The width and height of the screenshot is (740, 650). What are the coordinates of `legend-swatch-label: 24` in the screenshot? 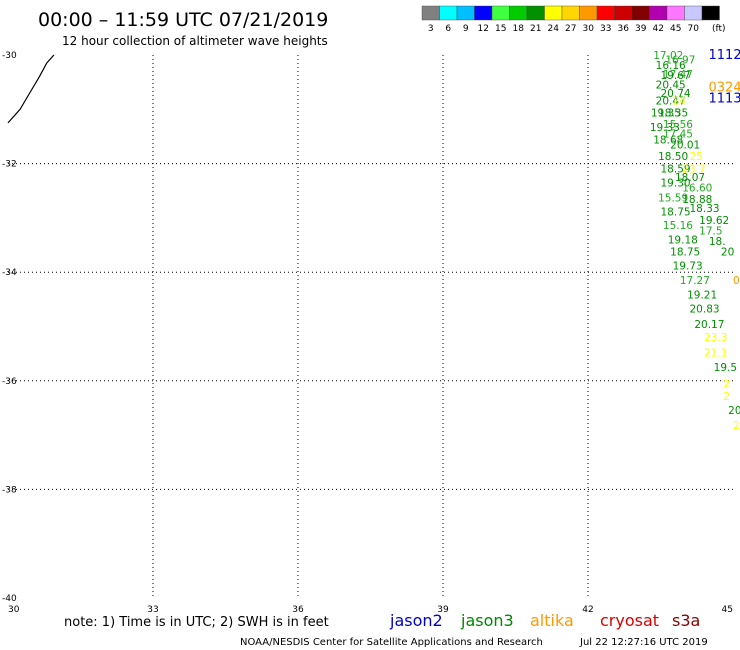 It's located at (554, 29).